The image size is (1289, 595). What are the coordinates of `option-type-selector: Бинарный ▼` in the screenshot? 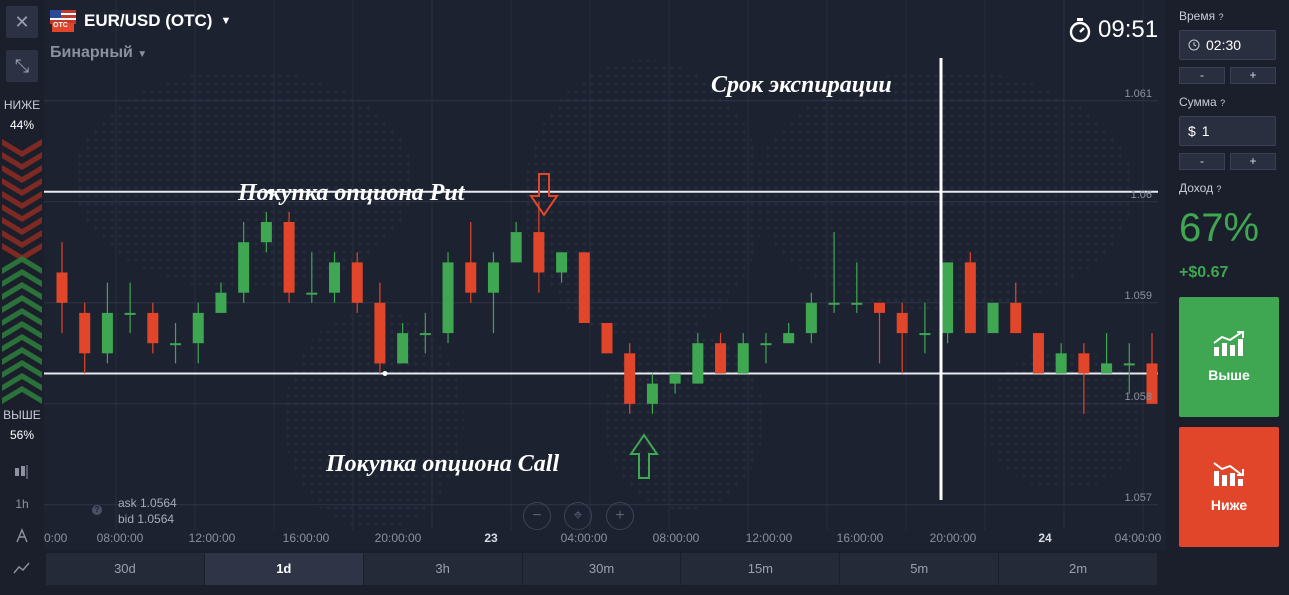 It's located at (98, 53).